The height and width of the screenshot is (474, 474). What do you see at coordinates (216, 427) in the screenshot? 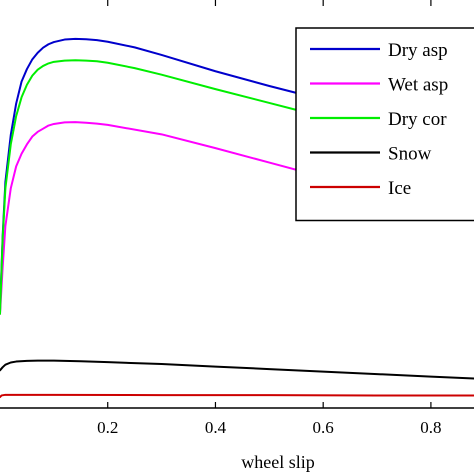
I see `x-tick-label: 0.4` at bounding box center [216, 427].